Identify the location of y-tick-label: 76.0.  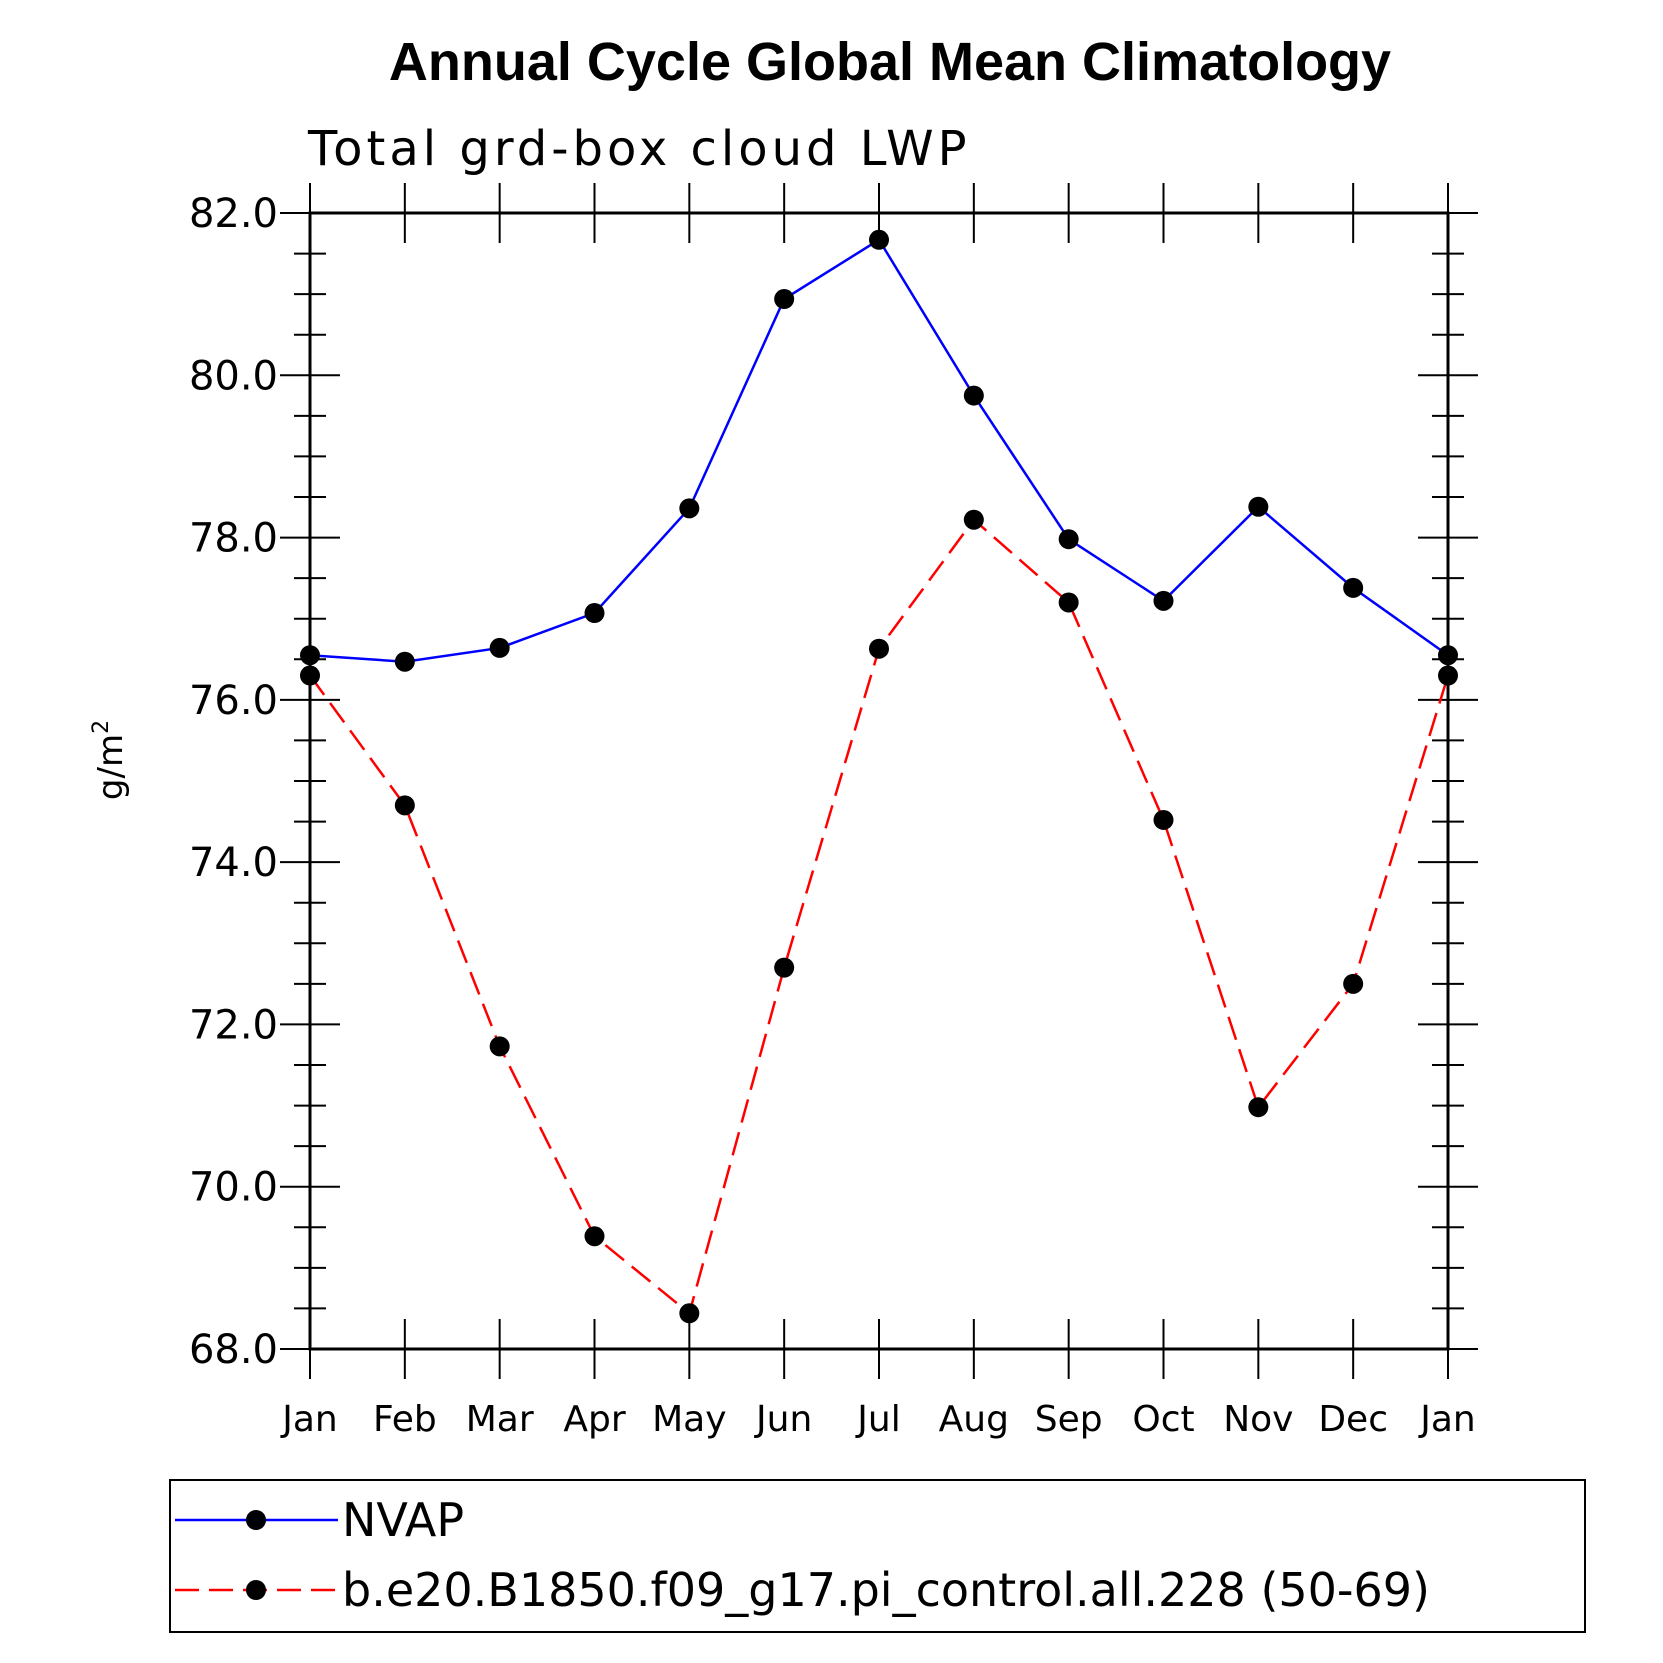
(233, 701).